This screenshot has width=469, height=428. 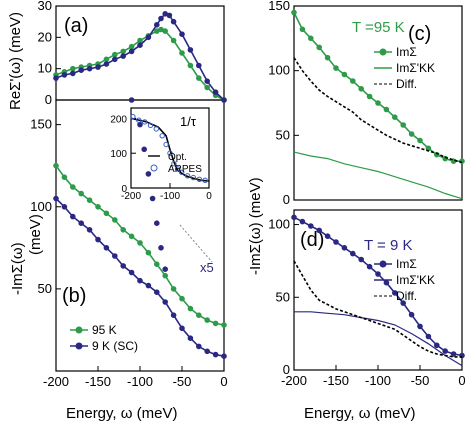 What do you see at coordinates (56, 381) in the screenshot?
I see `xtick-label-b: -200` at bounding box center [56, 381].